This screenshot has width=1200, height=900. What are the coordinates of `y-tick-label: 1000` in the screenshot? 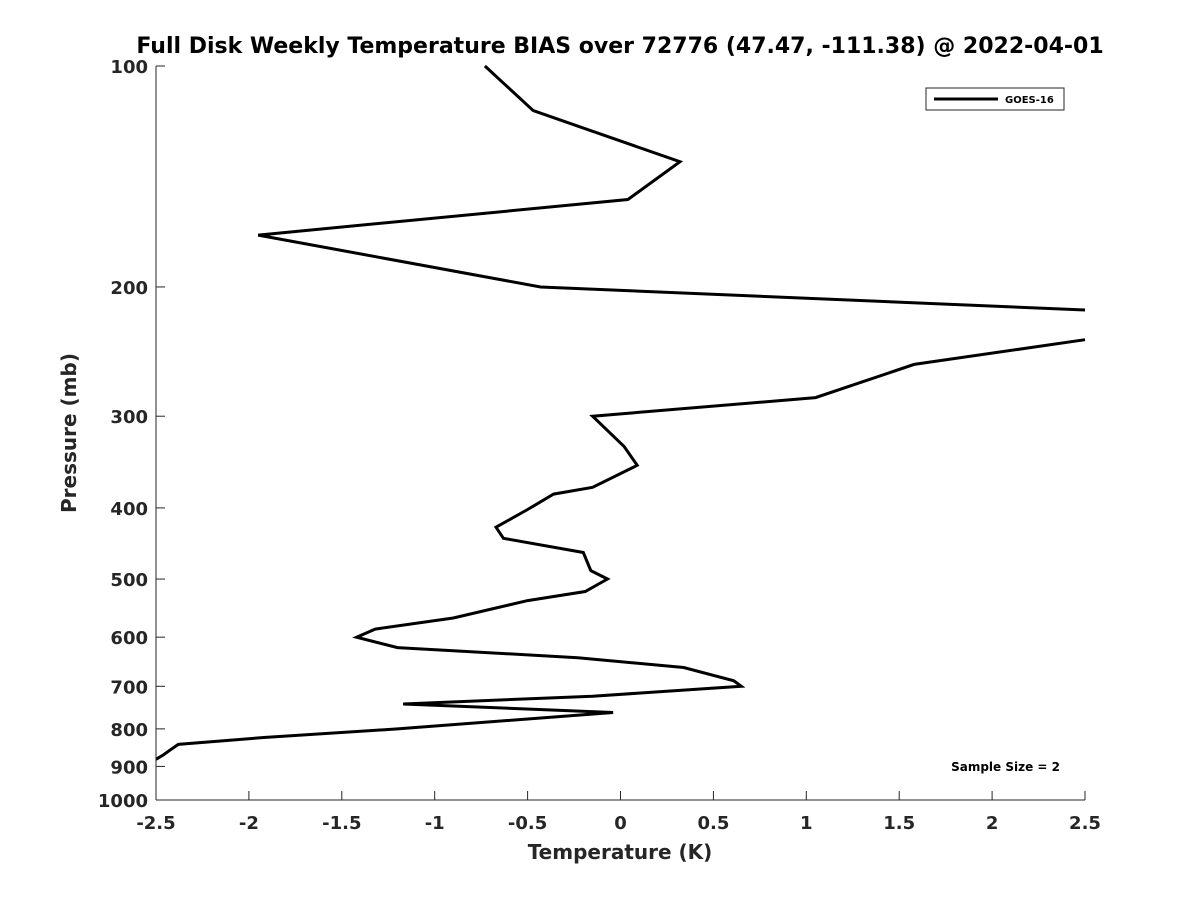 It's located at (123, 801).